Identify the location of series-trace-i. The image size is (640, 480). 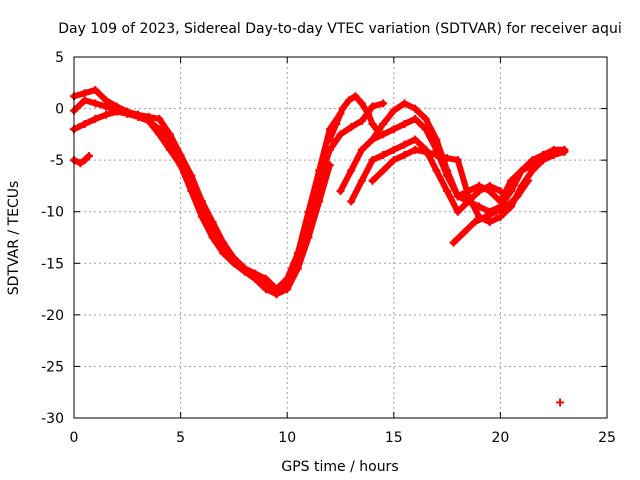
(436, 152).